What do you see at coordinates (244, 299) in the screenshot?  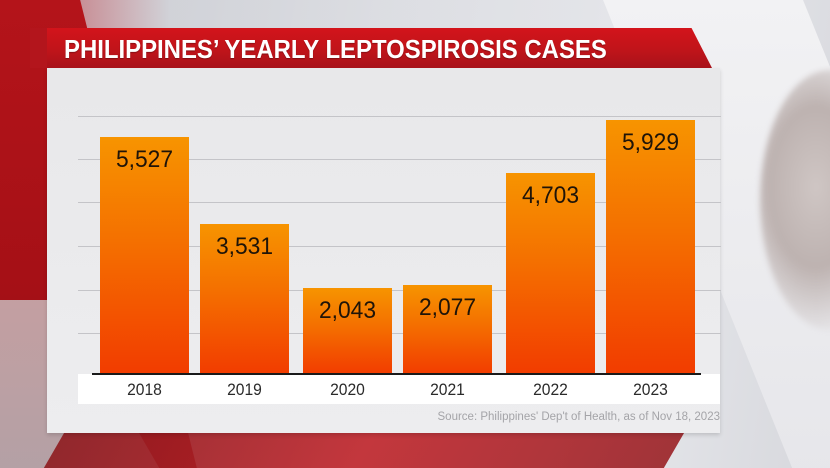 I see `bar-2019: 3,531` at bounding box center [244, 299].